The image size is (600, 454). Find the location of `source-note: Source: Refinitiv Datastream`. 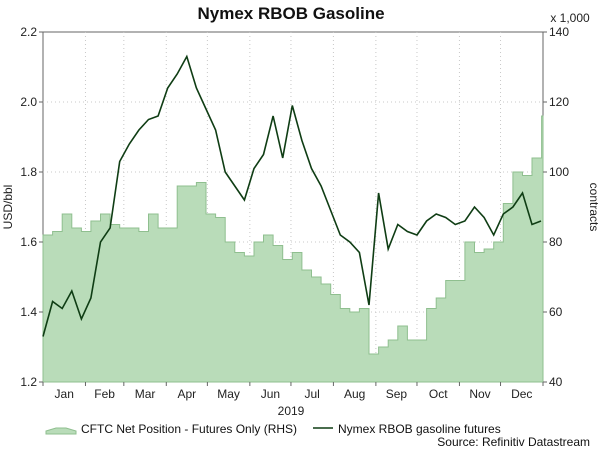

source-note: Source: Refinitiv Datastream is located at coordinates (513, 442).